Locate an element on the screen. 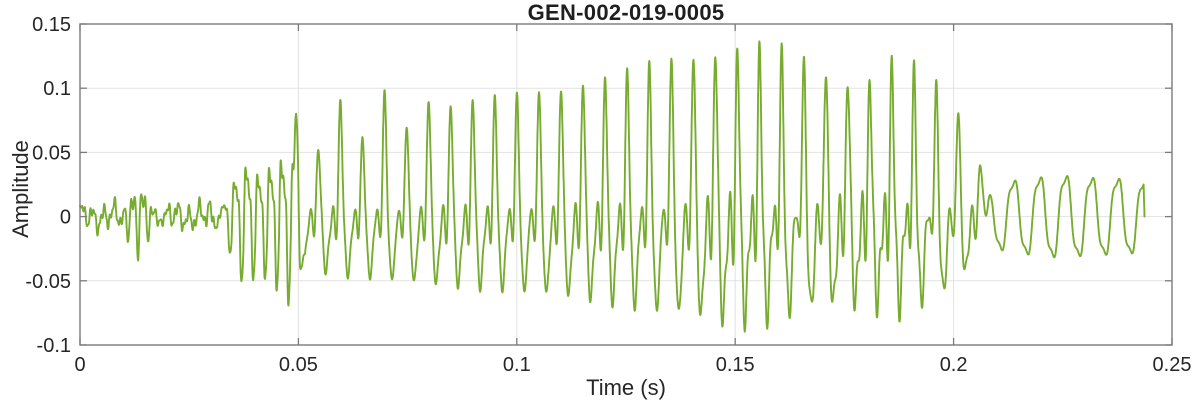 This screenshot has height=404, width=1193. y-tick-label: -0.1 is located at coordinates (54, 346).